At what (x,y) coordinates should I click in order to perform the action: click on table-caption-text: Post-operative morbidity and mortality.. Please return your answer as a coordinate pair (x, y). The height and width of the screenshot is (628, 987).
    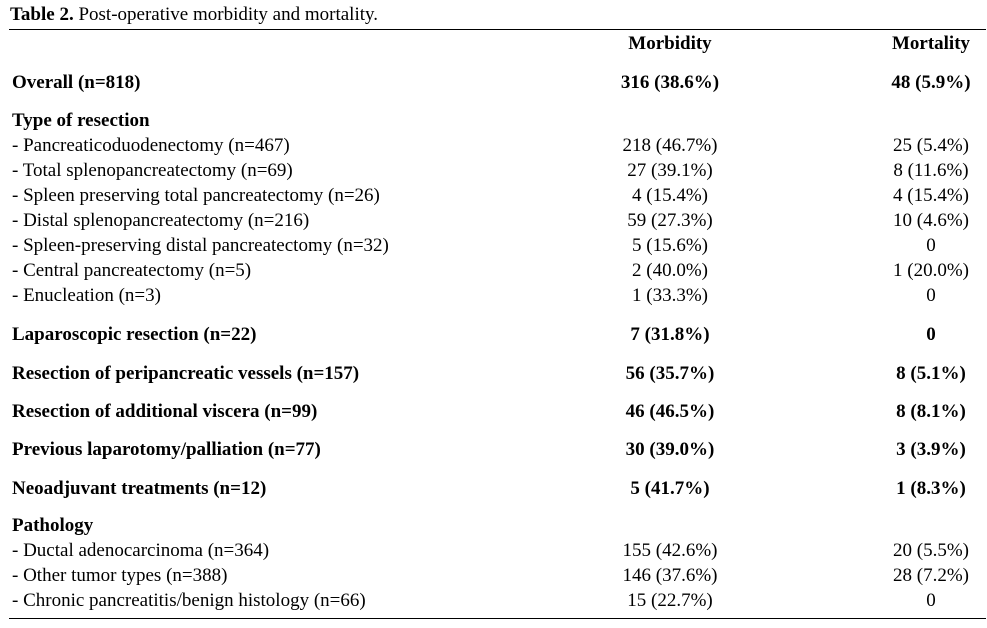
    Looking at the image, I should click on (226, 14).